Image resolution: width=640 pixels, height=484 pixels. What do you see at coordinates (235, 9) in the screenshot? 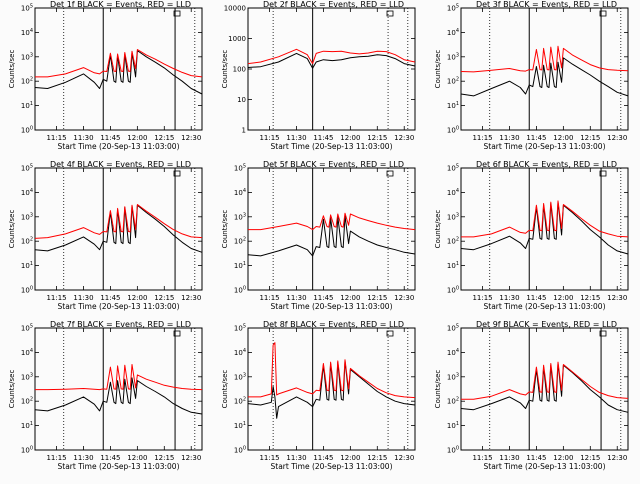
I see `y-tick-label: 10000` at bounding box center [235, 9].